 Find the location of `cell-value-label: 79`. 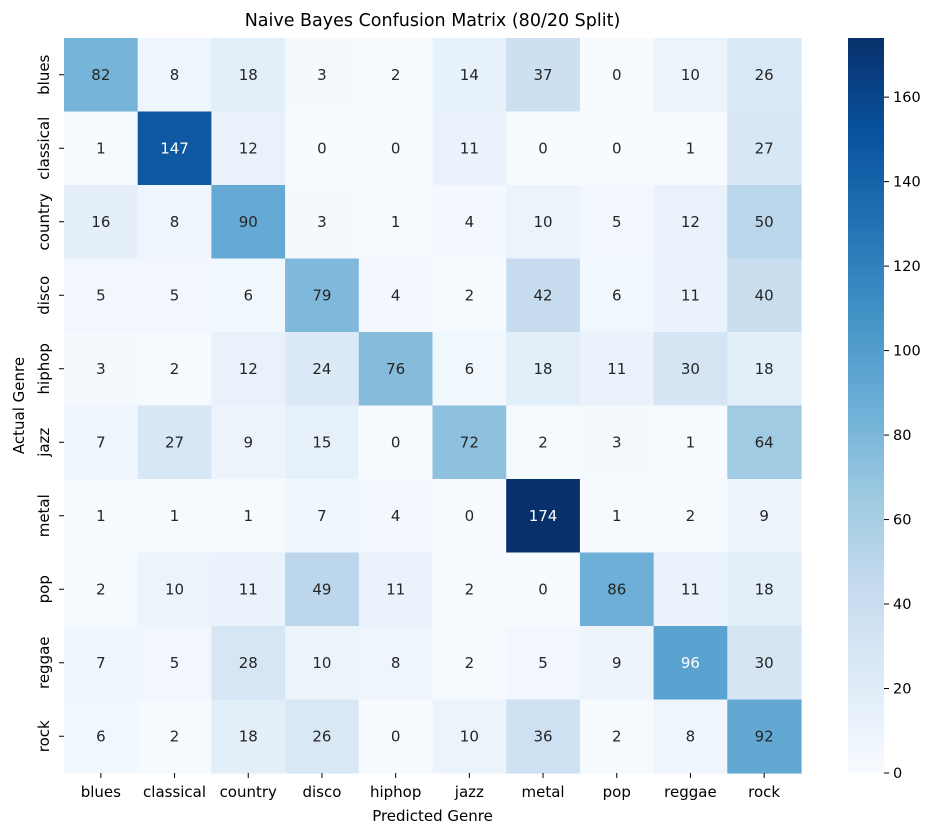

cell-value-label: 79 is located at coordinates (321, 295).